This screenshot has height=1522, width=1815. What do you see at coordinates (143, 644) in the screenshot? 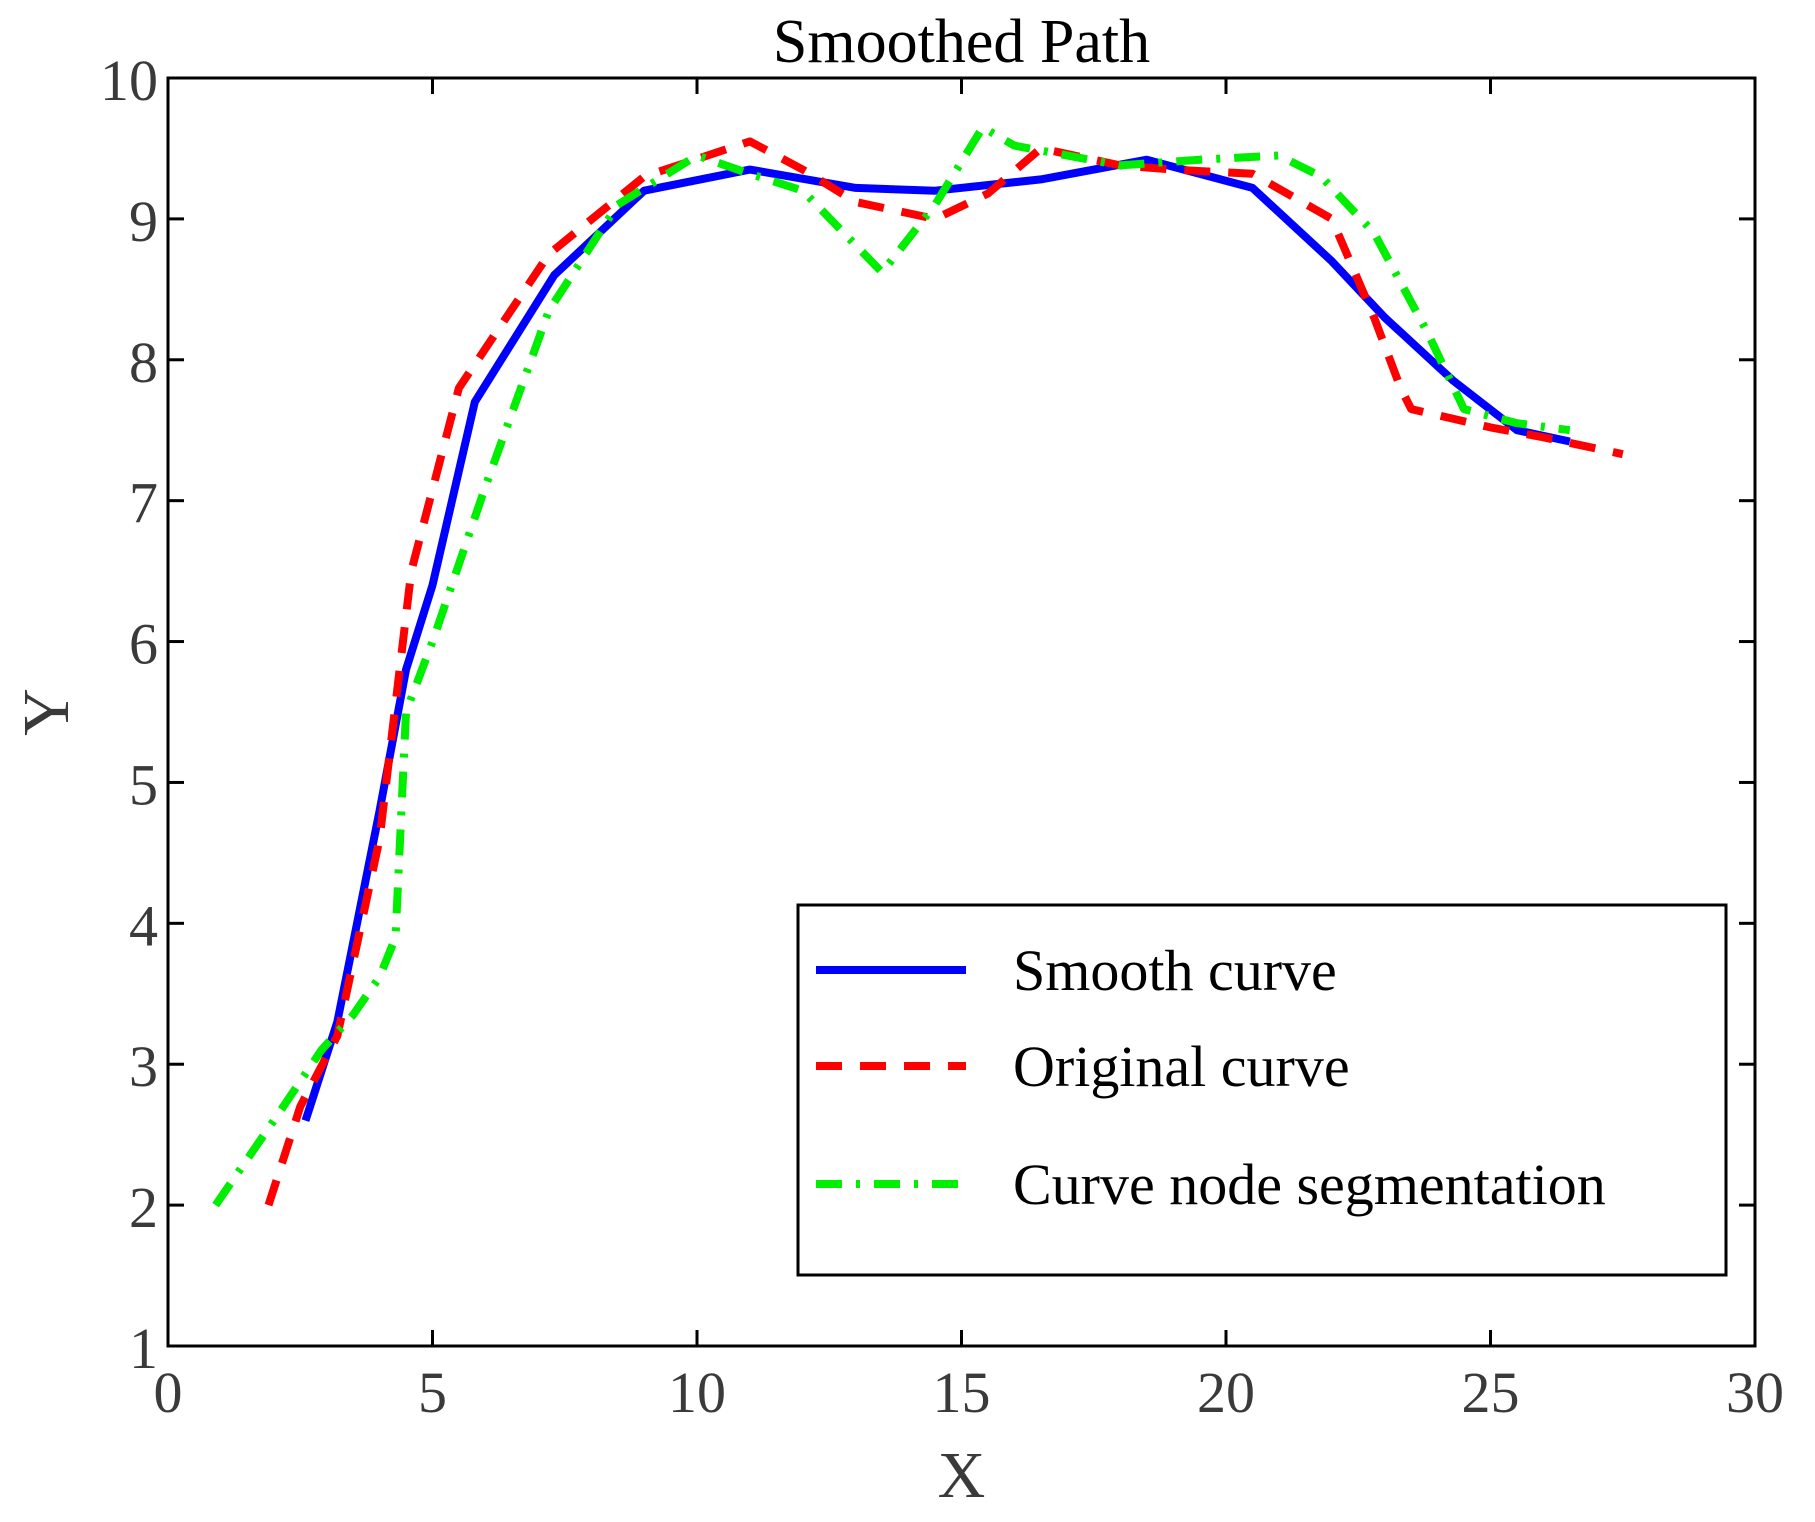
I see `y-tick-label: 6` at bounding box center [143, 644].